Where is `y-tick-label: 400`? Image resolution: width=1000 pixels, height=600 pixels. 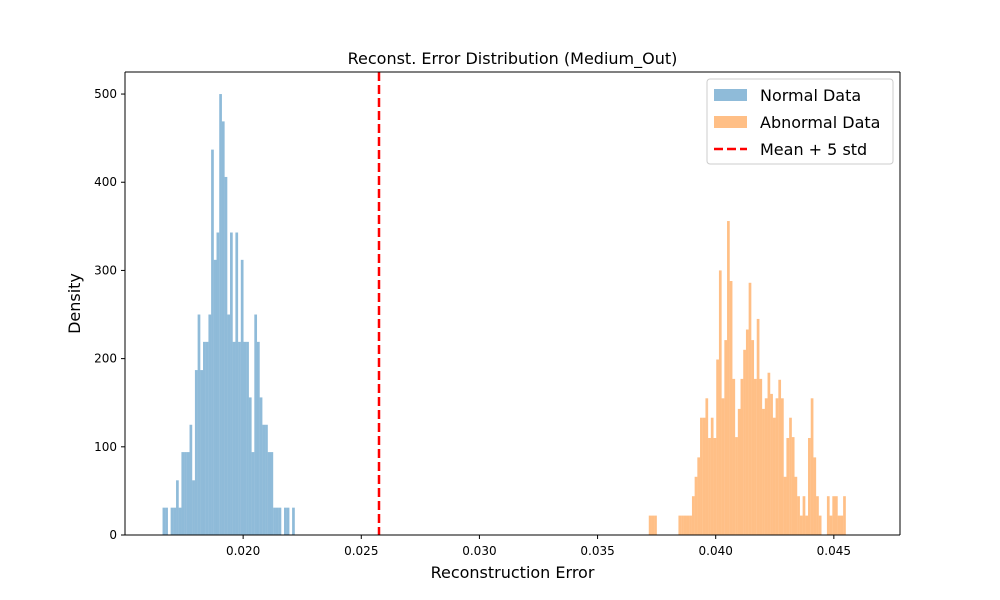
y-tick-label: 400 is located at coordinates (105, 182).